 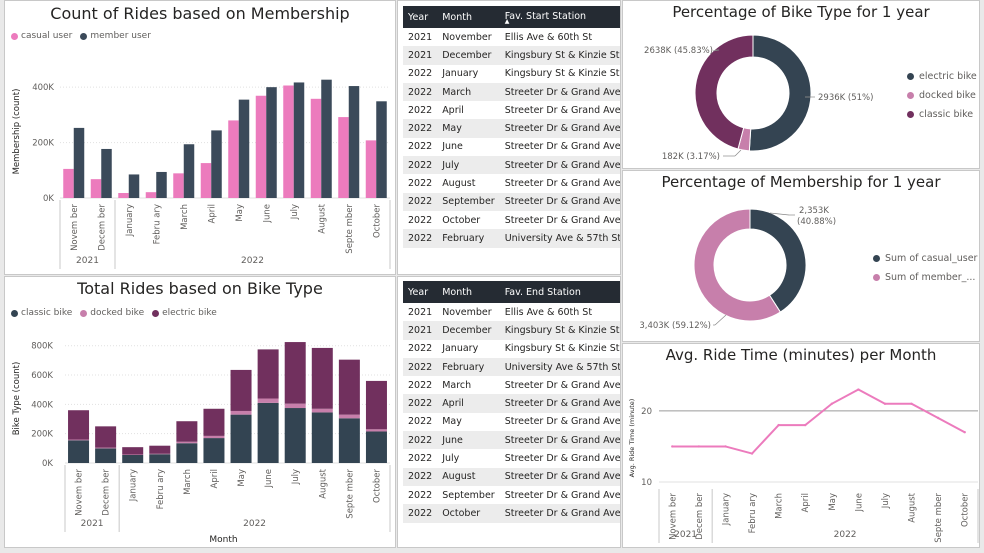 What do you see at coordinates (737, 265) in the screenshot?
I see `donut-slice-member-user` at bounding box center [737, 265].